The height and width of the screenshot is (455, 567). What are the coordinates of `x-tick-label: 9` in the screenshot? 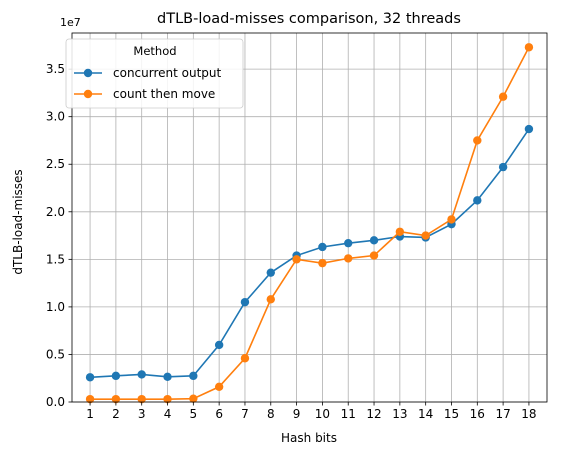 It's located at (297, 414).